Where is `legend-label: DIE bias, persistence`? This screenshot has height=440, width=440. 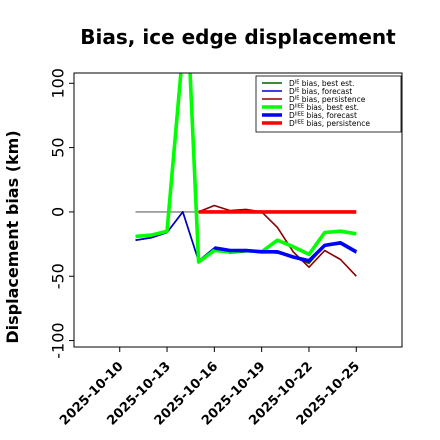 legend-label: DIE bias, persistence is located at coordinates (327, 99).